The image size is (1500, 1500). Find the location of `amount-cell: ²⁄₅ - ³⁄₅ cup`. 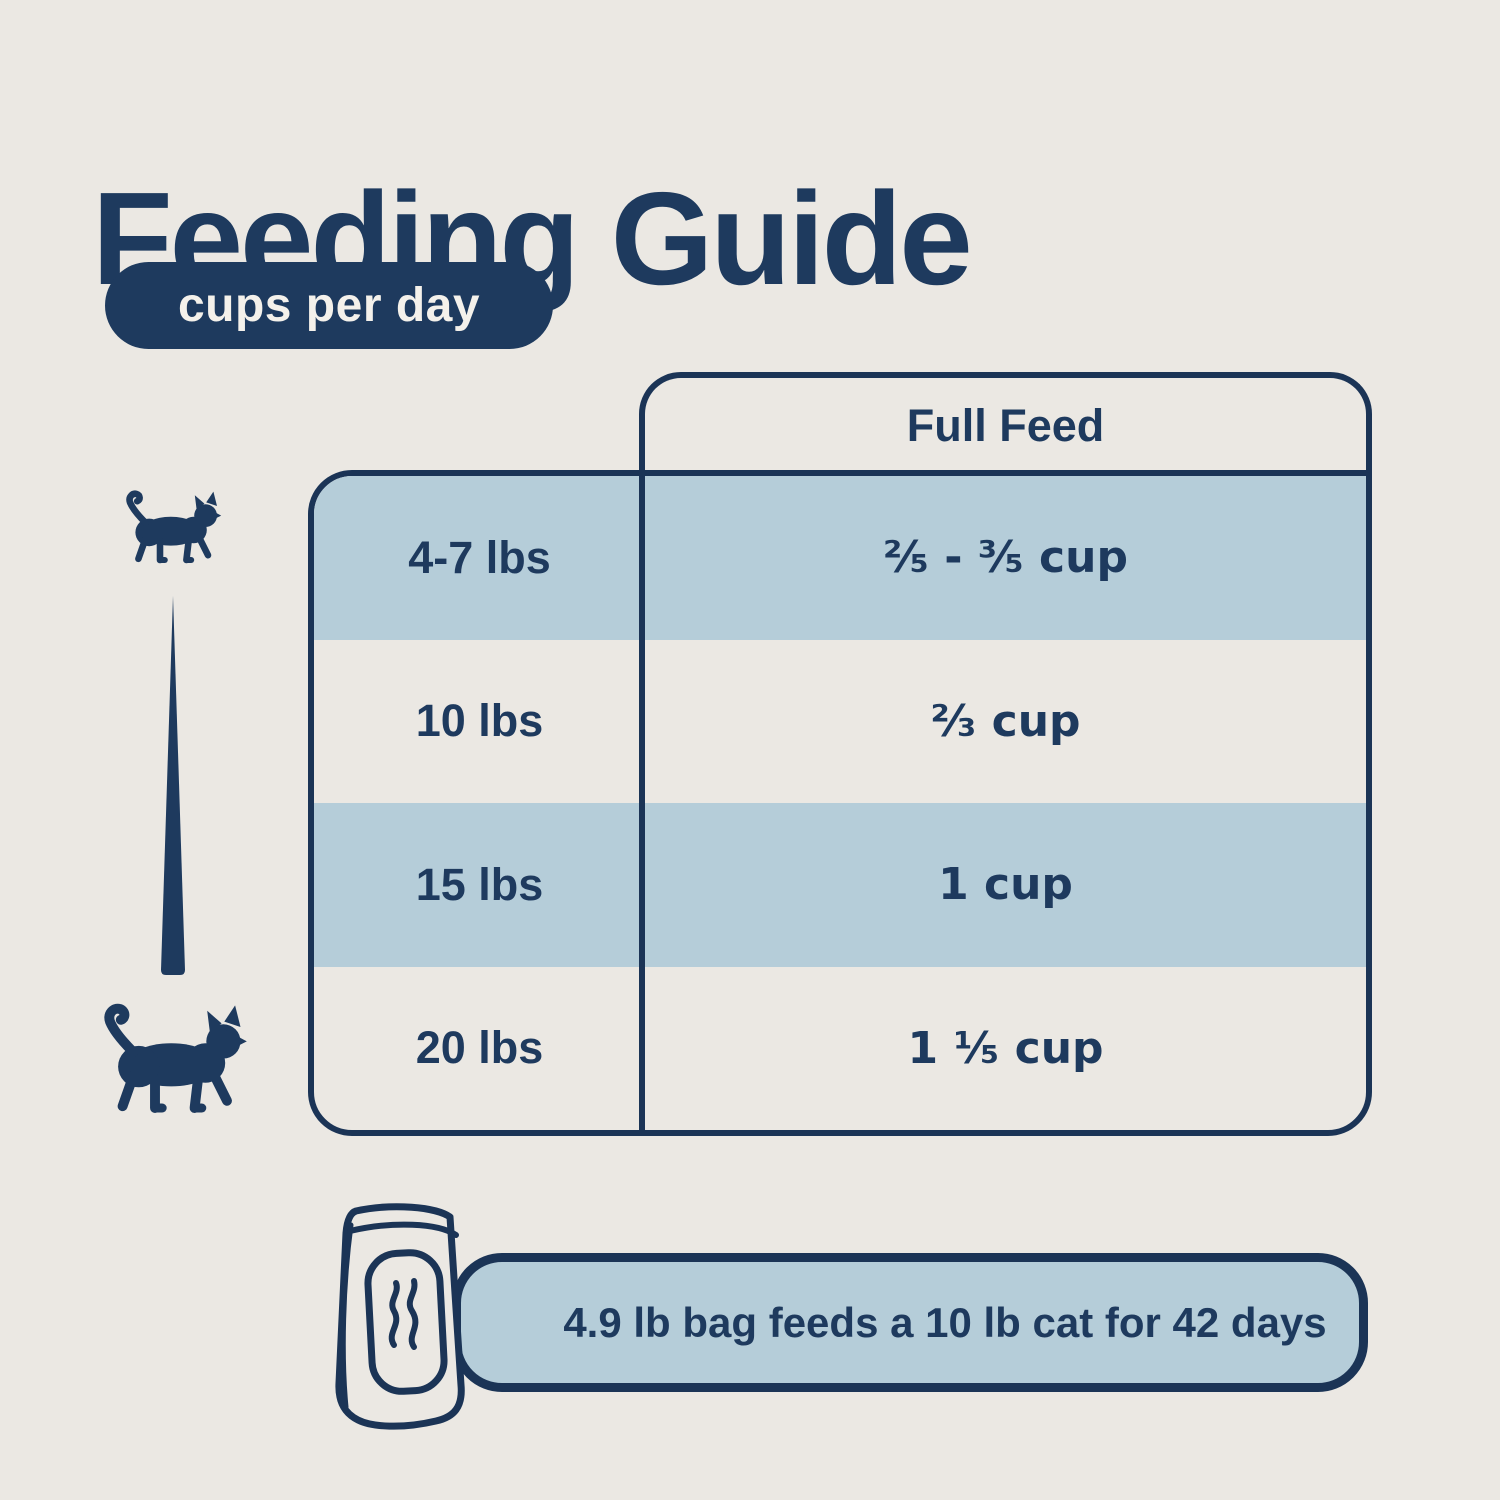

amount-cell: ²⁄₅ - ³⁄₅ cup is located at coordinates (1005, 558).